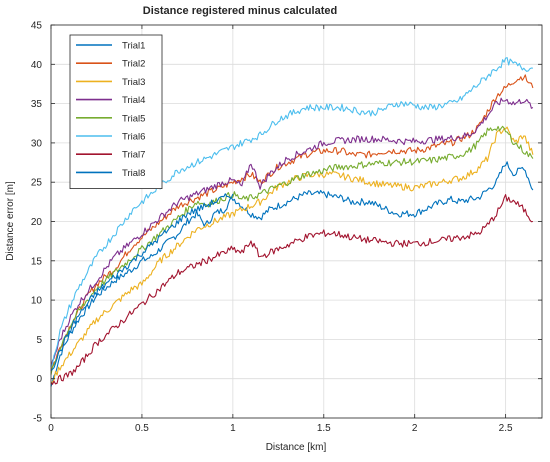  What do you see at coordinates (296, 447) in the screenshot?
I see `x-axis-label: Distance [km]` at bounding box center [296, 447].